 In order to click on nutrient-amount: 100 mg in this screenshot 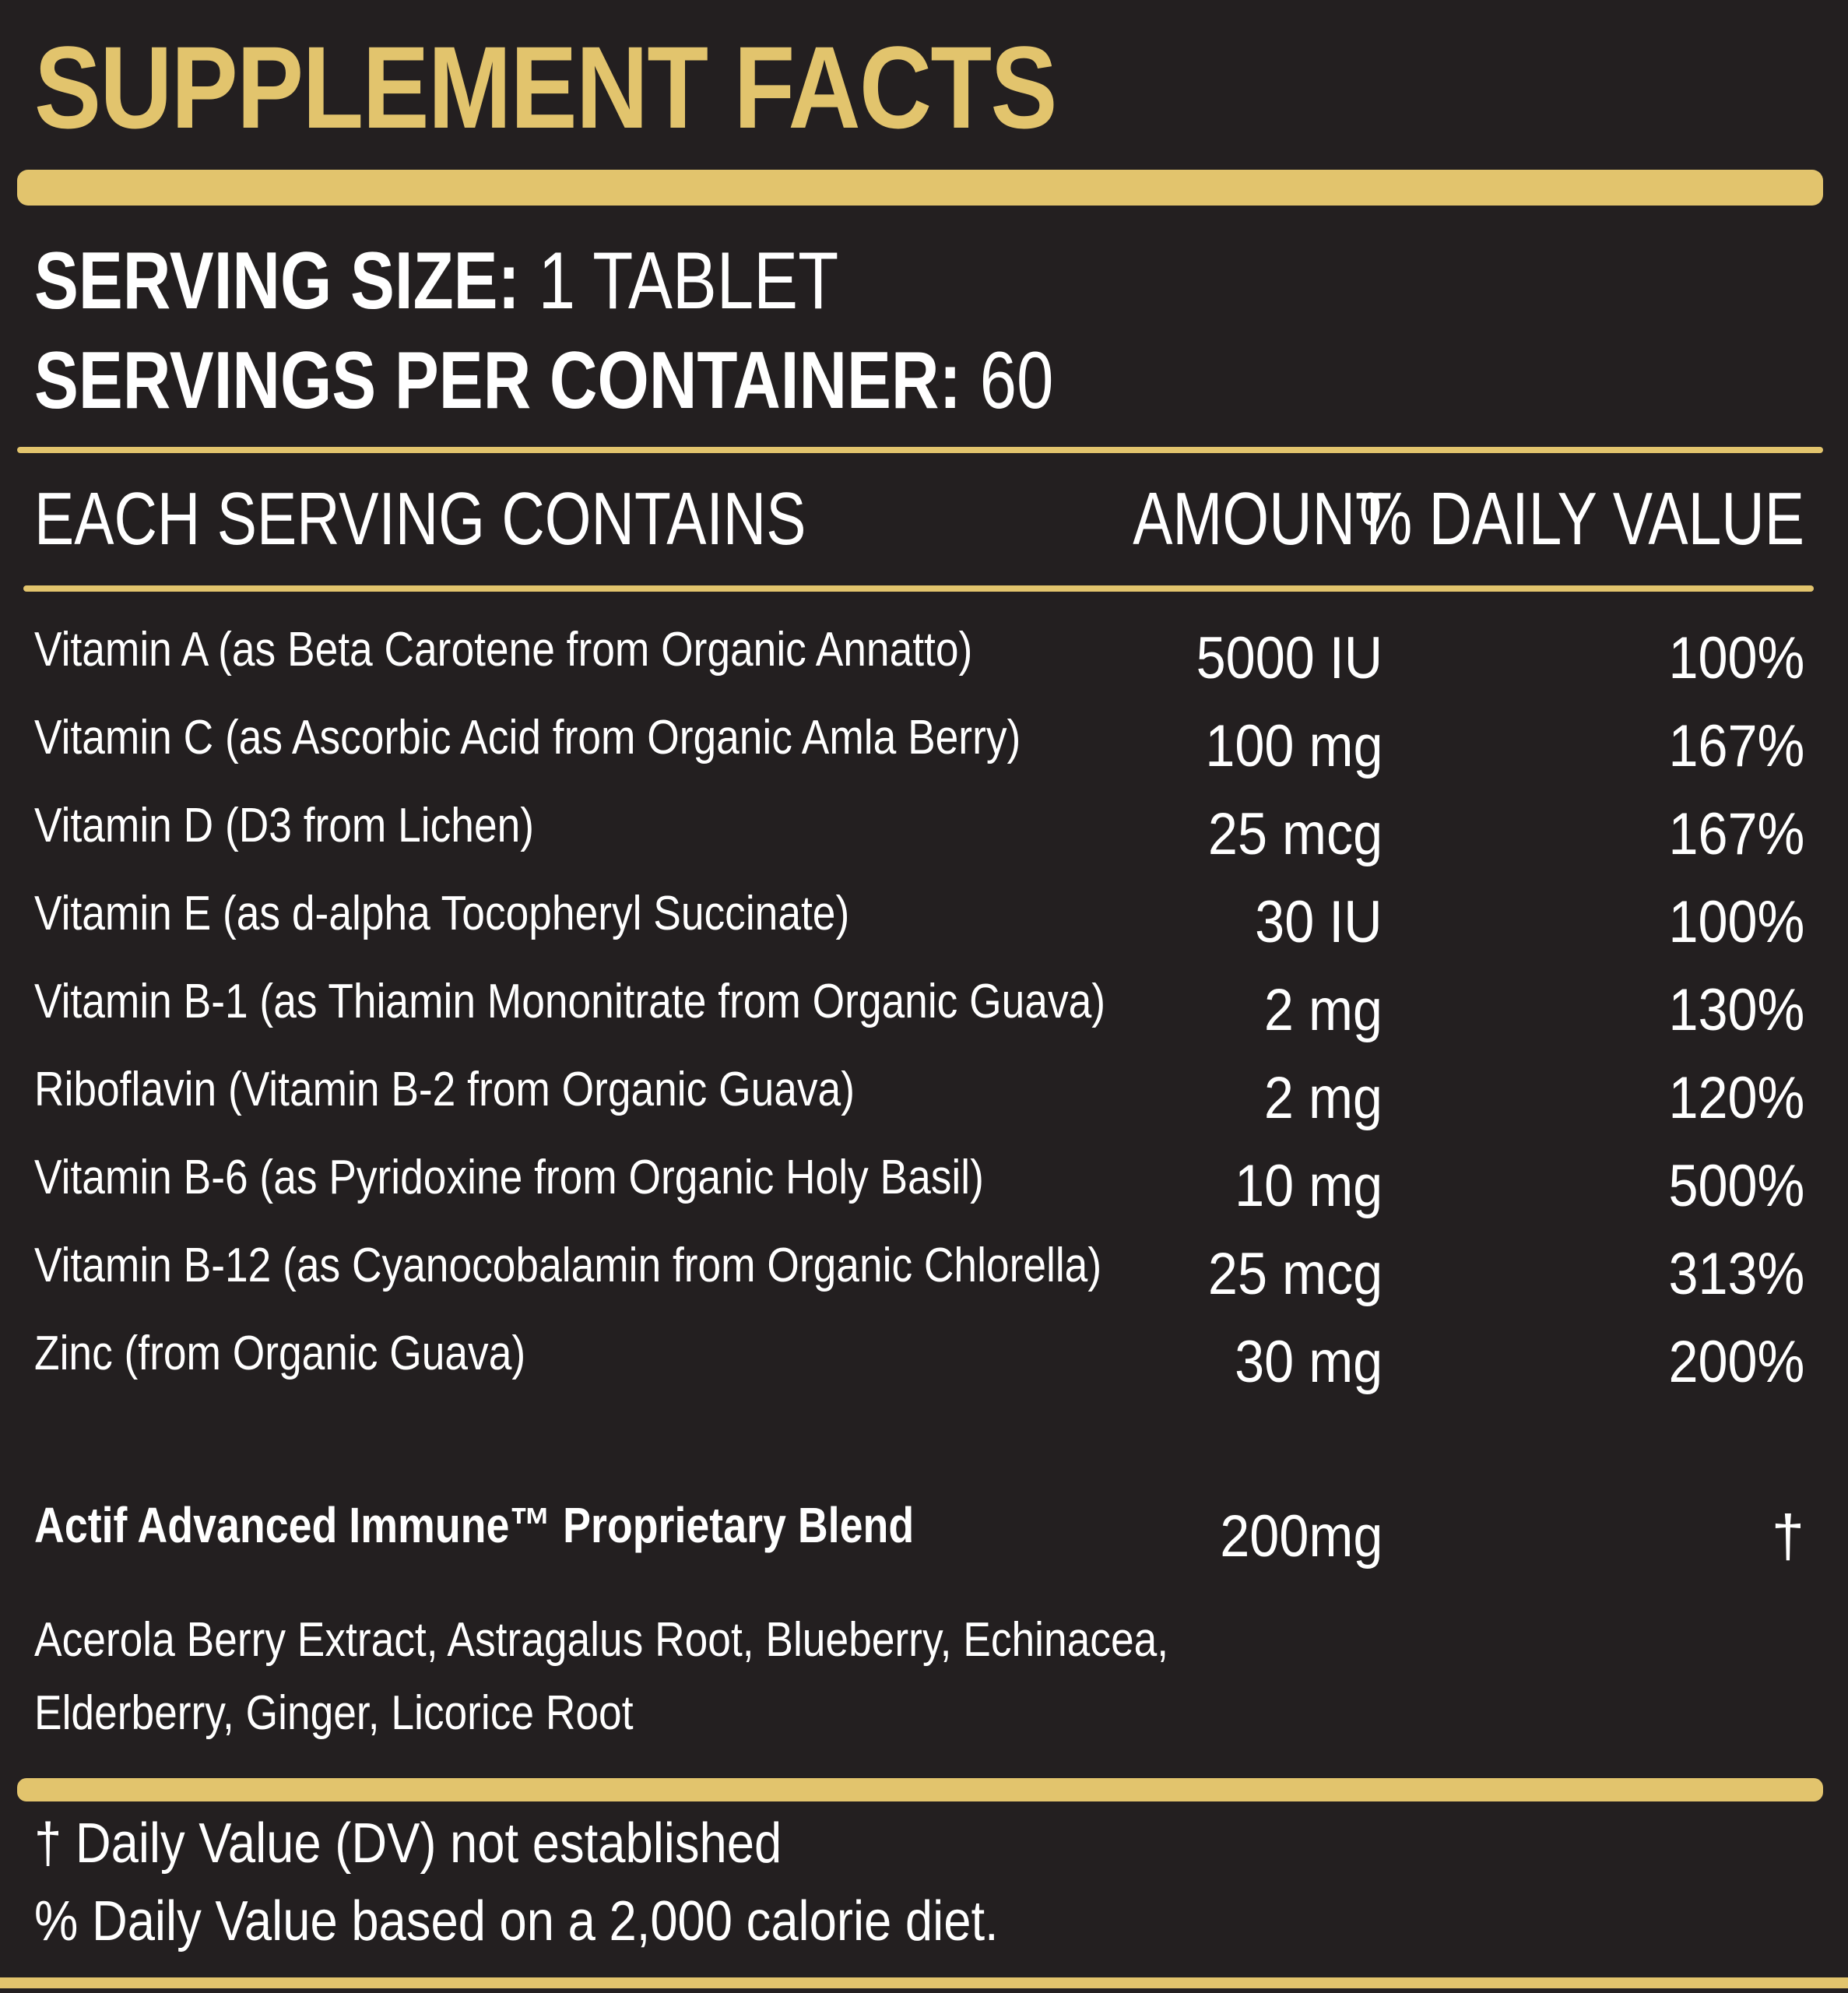, I will do `click(1293, 746)`.